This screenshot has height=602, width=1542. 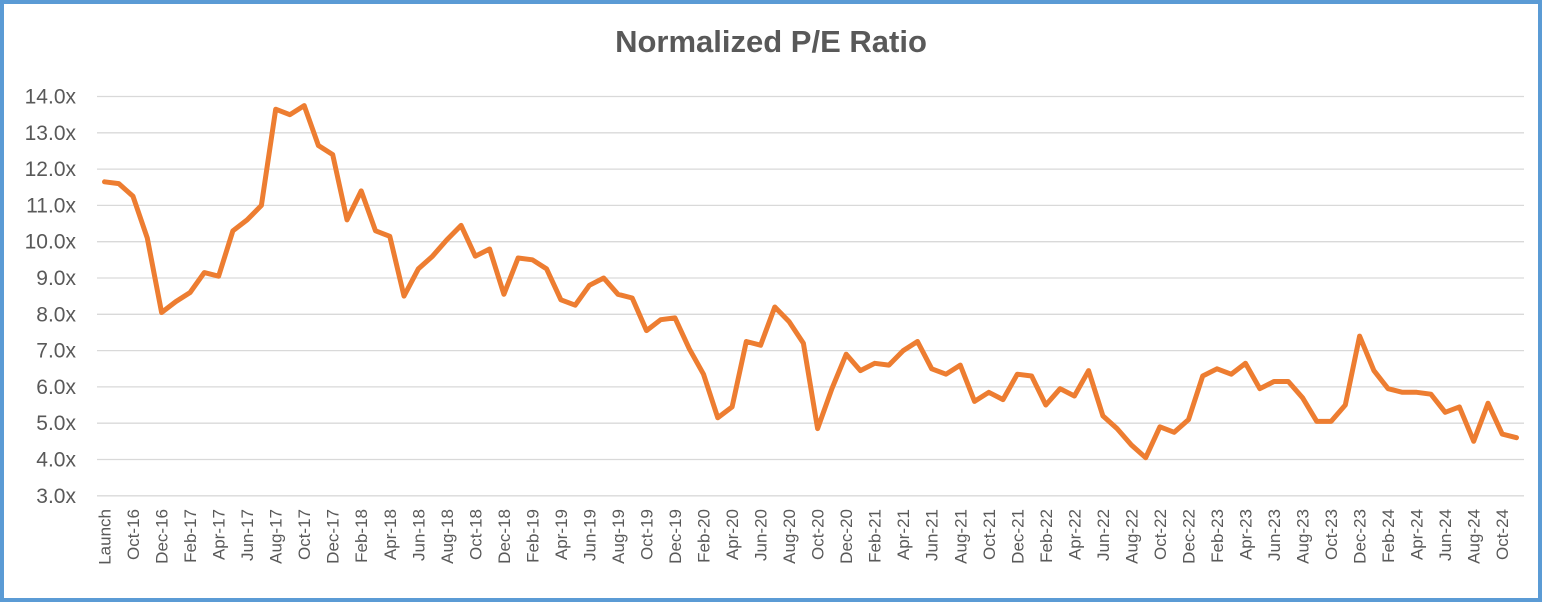 What do you see at coordinates (732, 534) in the screenshot?
I see `x-tick-label: Apr-20` at bounding box center [732, 534].